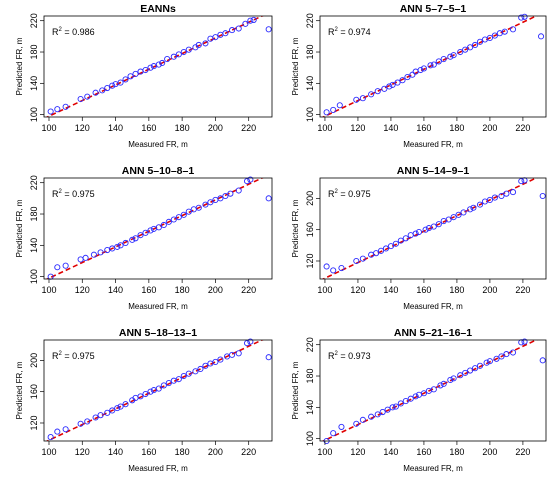 This screenshot has width=550, height=478. I want to click on y-tick-label: 200, so click(34, 360).